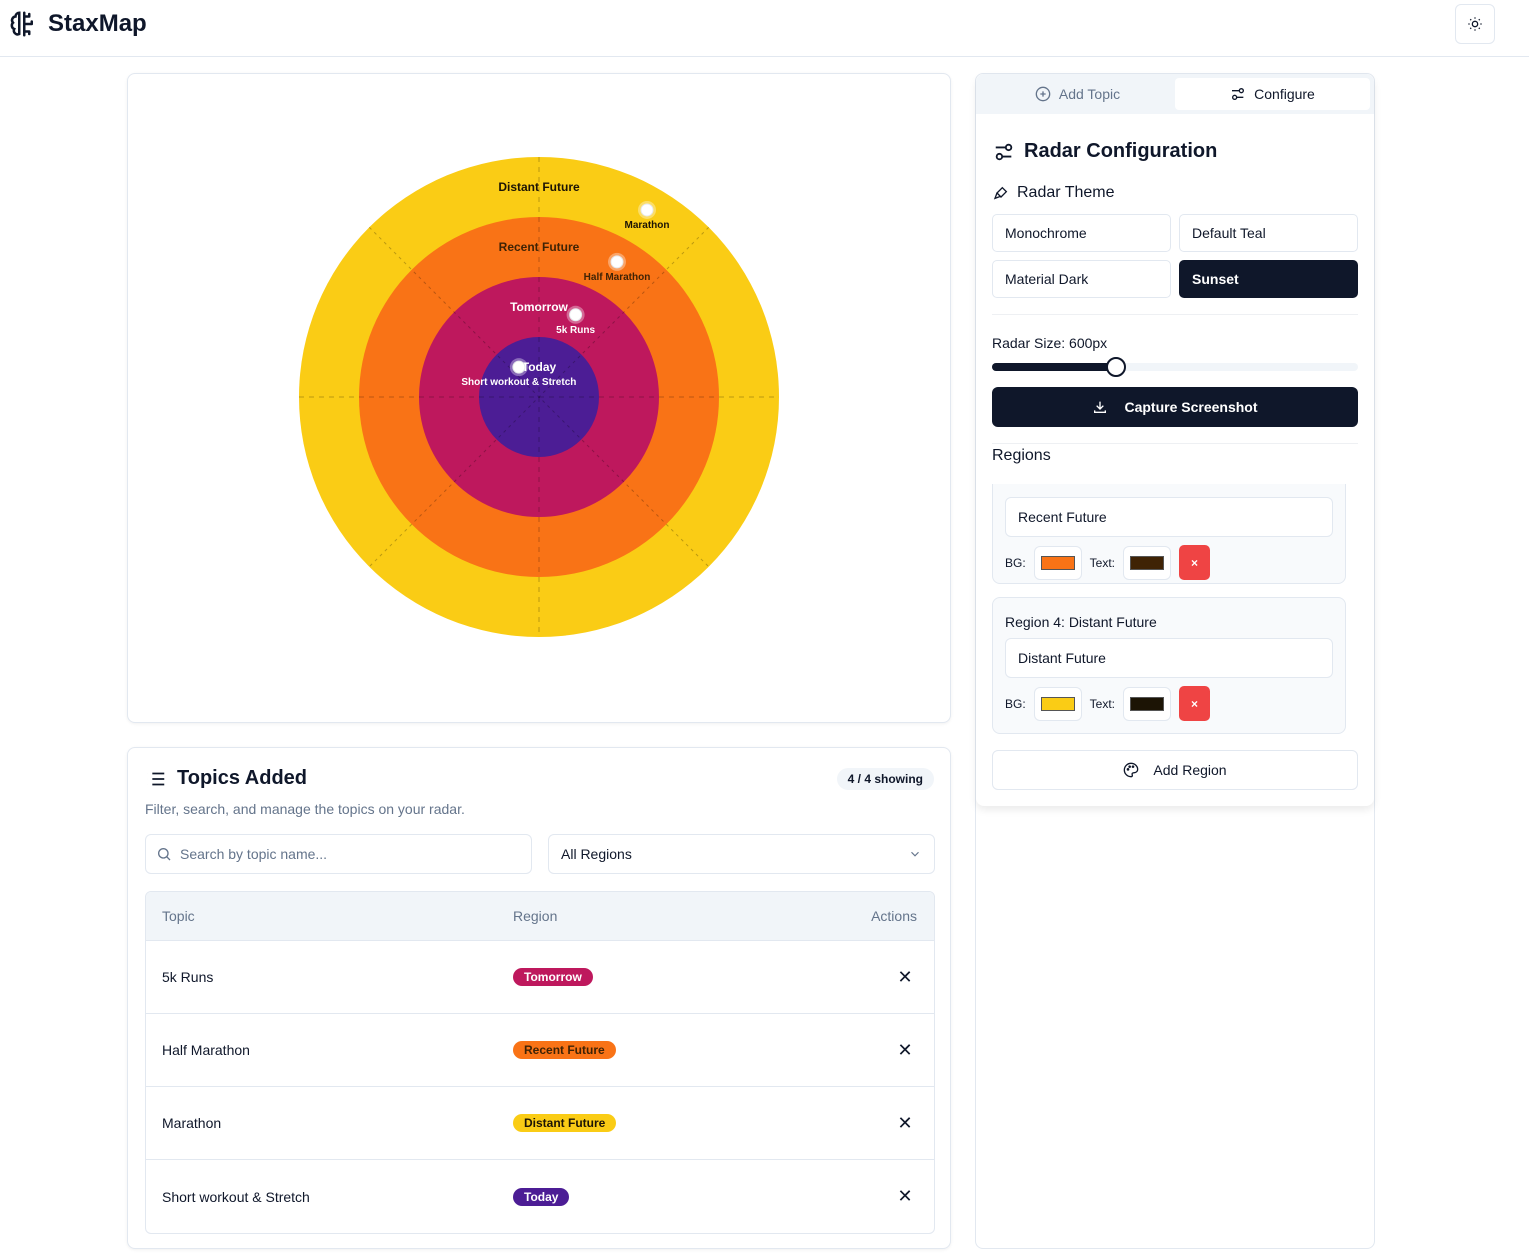 The width and height of the screenshot is (1529, 1256). Describe the element at coordinates (1043, 94) in the screenshot. I see `plus-circle-icon` at that location.